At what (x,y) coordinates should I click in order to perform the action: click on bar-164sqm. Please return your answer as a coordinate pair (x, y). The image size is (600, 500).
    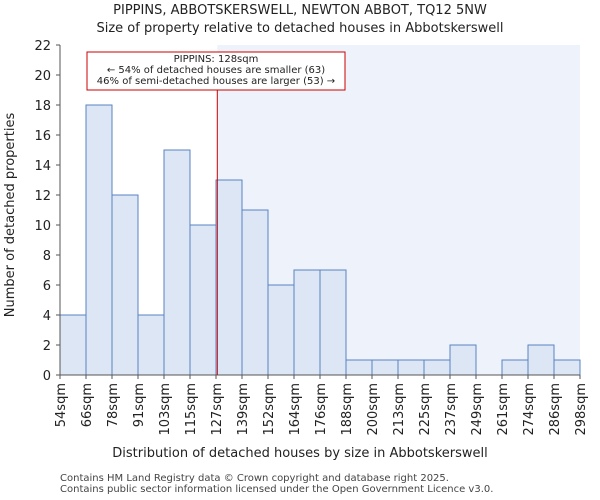
    Looking at the image, I should click on (307, 322).